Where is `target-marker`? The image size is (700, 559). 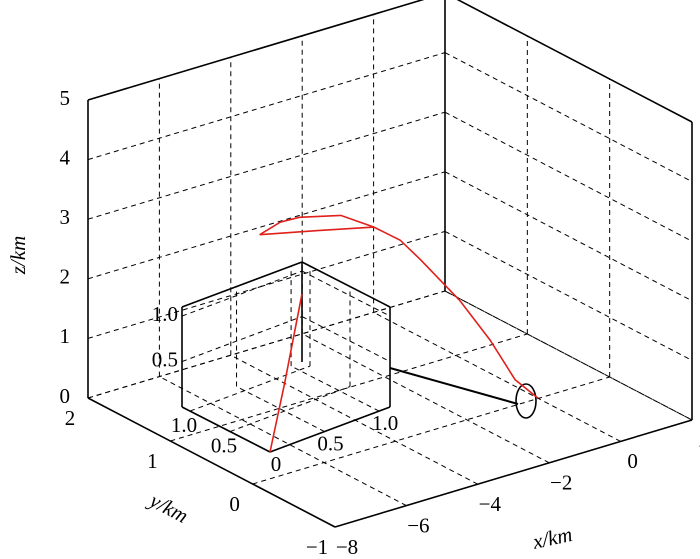 target-marker is located at coordinates (526, 401).